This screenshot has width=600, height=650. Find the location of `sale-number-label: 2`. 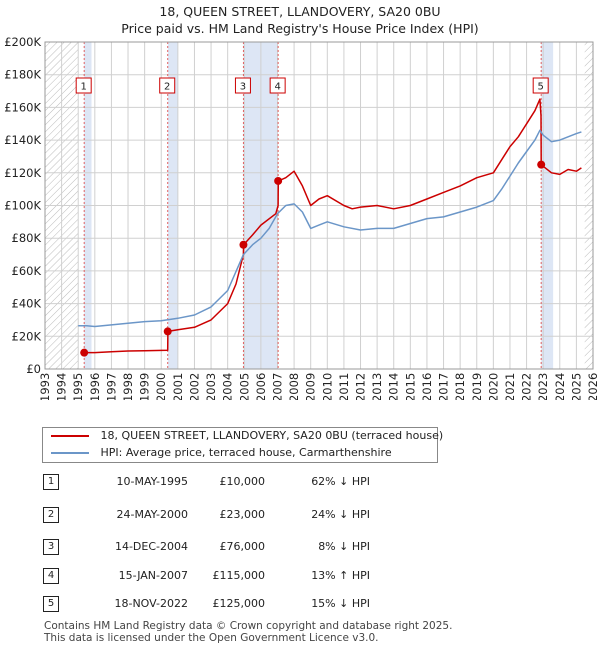

sale-number-label: 2 is located at coordinates (167, 87).